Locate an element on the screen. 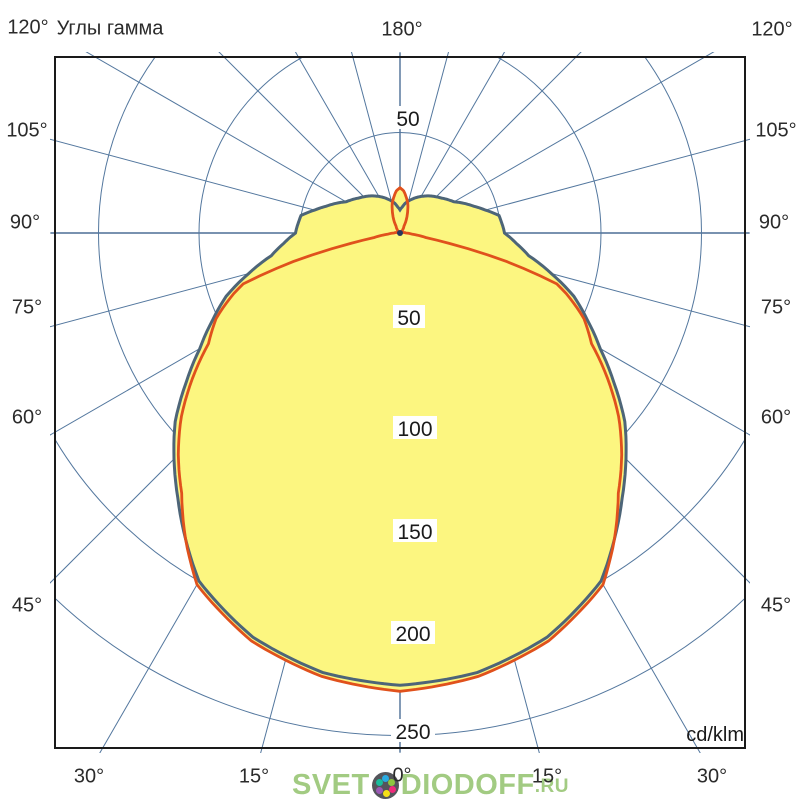 Image resolution: width=800 pixels, height=800 pixels. gamma-angle-label-left: 105° is located at coordinates (27, 130).